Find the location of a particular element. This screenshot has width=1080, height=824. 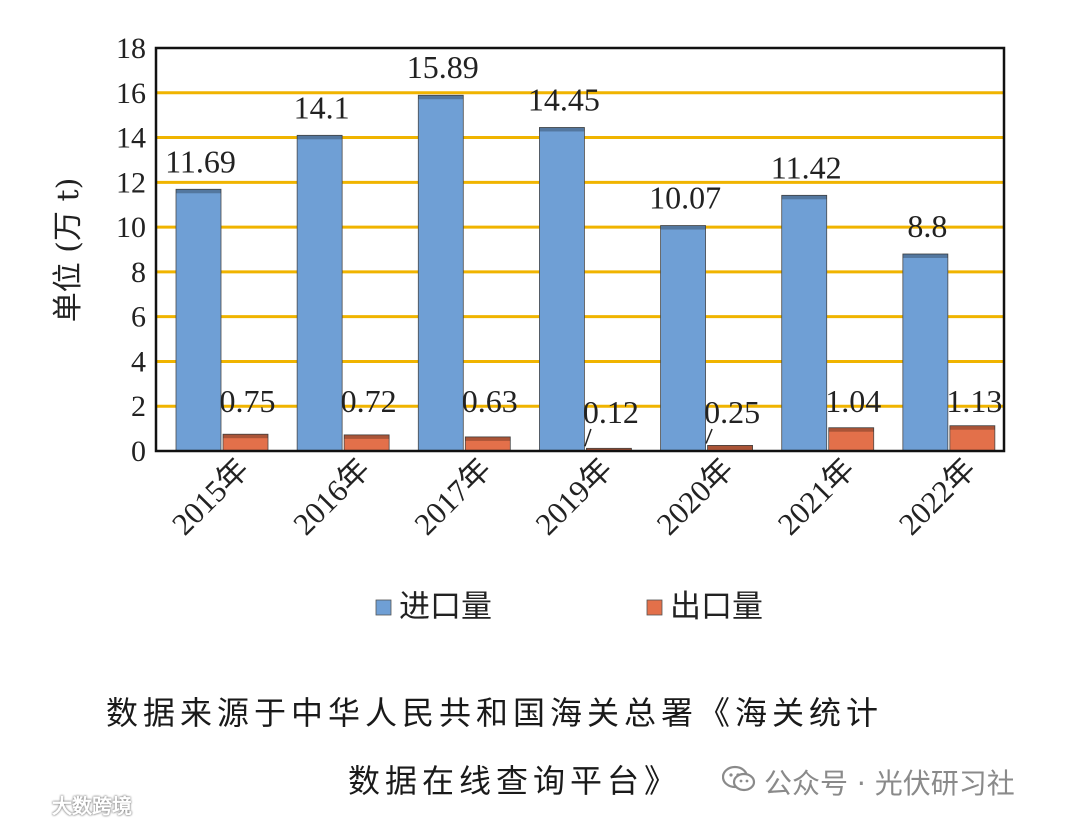

data-label-import: 10.07 is located at coordinates (685, 198).